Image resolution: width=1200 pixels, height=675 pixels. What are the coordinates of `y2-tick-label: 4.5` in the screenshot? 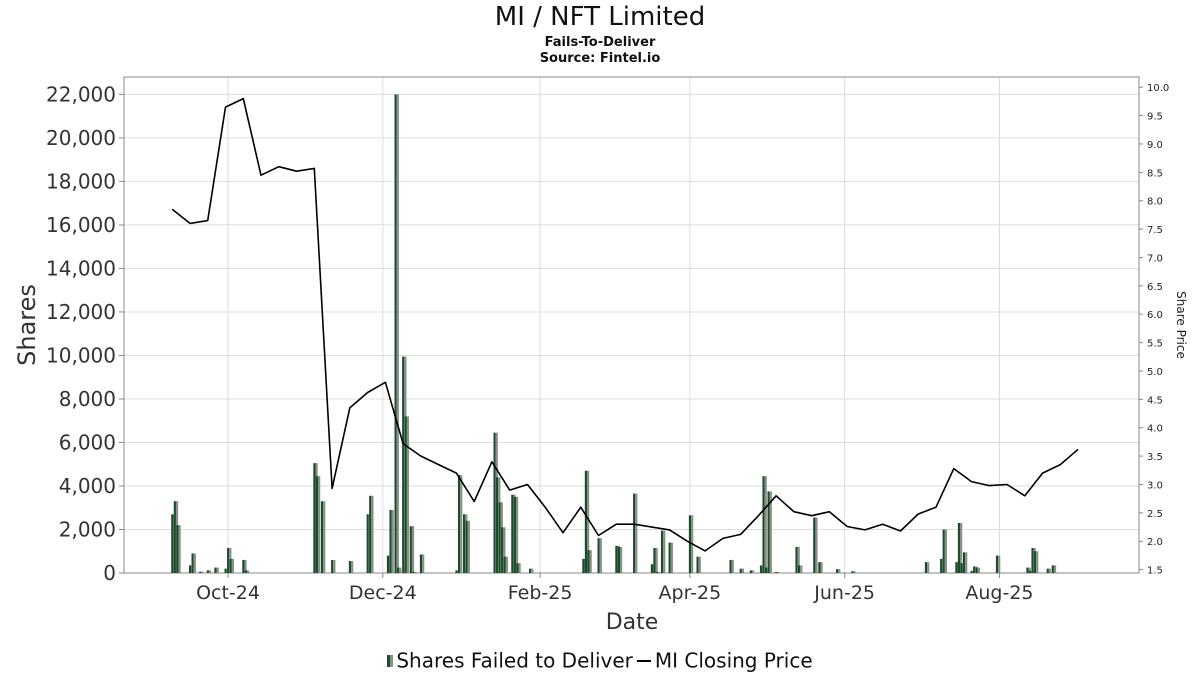 It's located at (1155, 400).